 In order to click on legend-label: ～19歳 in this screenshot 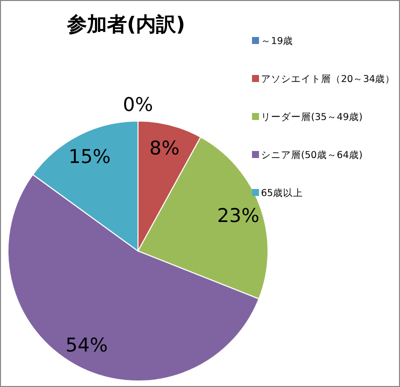, I will do `click(277, 41)`.